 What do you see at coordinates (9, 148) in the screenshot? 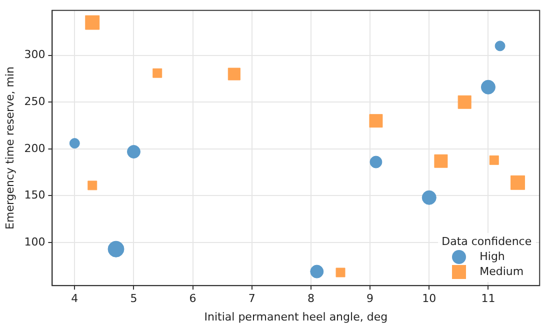
I see `y-axis-title: Emergency time reserve, min` at bounding box center [9, 148].